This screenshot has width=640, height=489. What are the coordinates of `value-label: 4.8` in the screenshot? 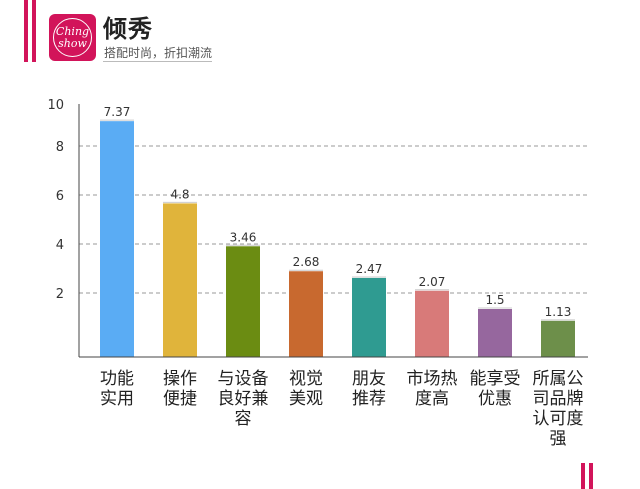 It's located at (179, 194).